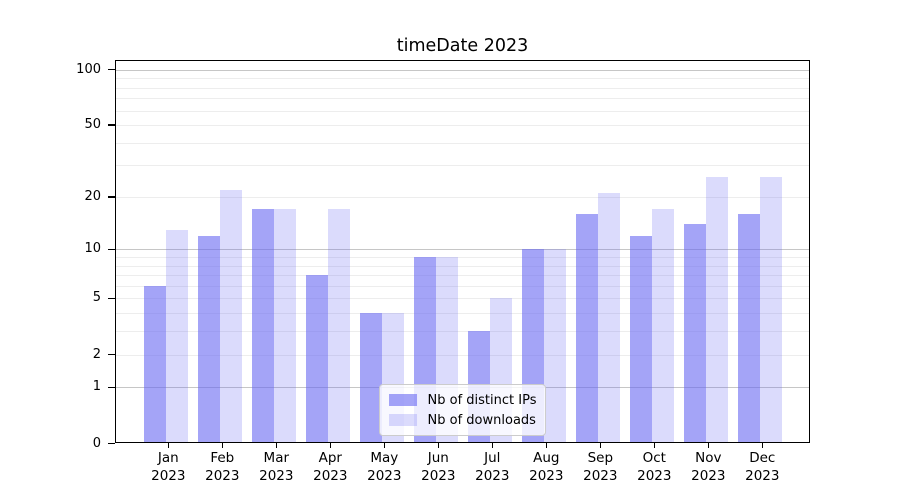 This screenshot has height=500, width=900. I want to click on x-tick-label: Sep 2023, so click(600, 467).